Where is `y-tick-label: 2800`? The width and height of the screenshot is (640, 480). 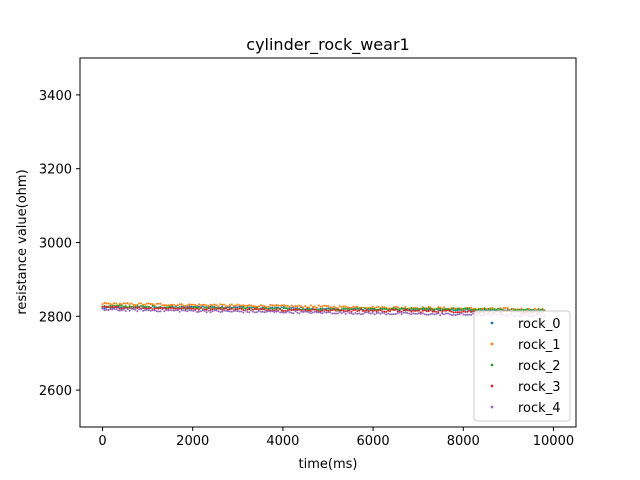
y-tick-label: 2800 is located at coordinates (55, 317).